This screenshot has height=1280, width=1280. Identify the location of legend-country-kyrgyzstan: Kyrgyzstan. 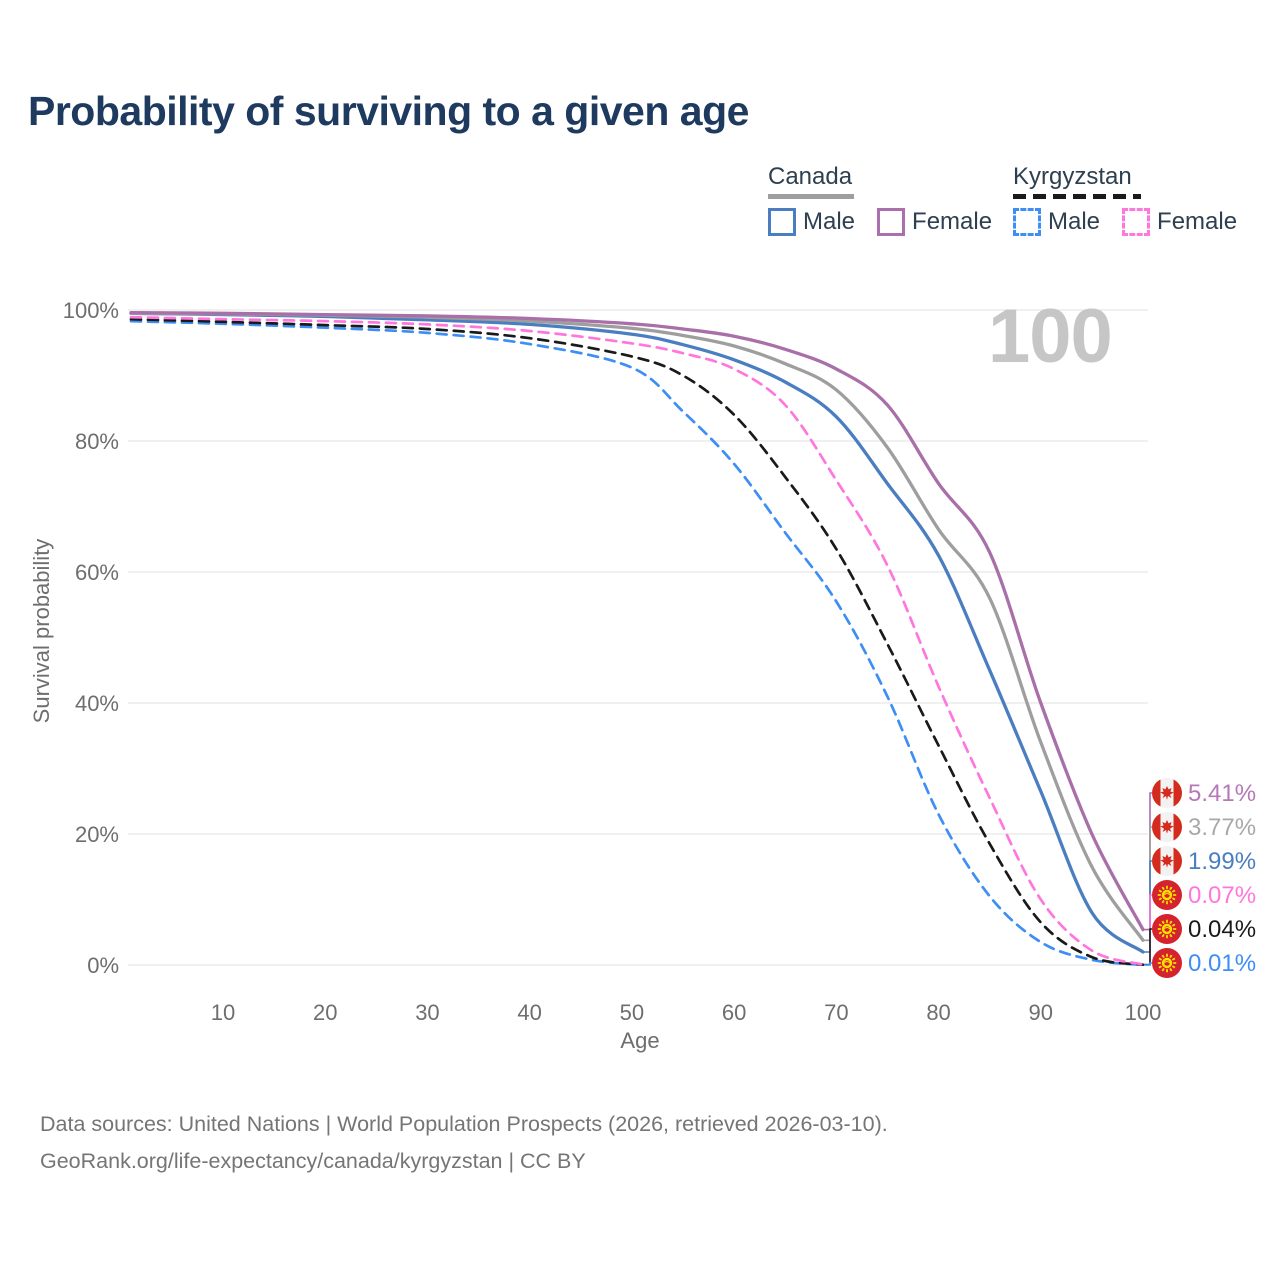
(1072, 176).